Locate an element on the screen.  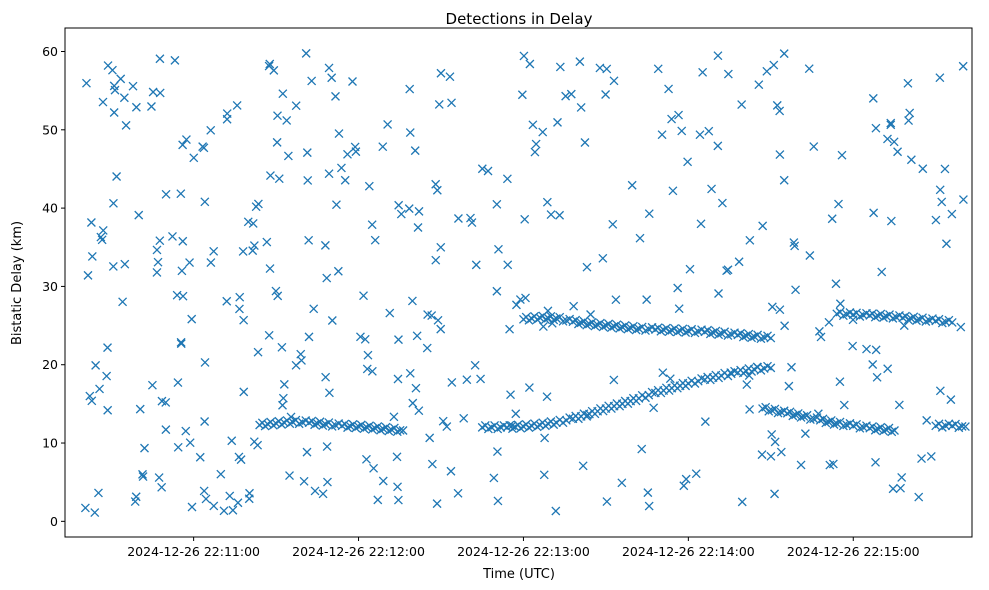
x-tick-label: 2024-12-26 22:13:00 is located at coordinates (523, 551).